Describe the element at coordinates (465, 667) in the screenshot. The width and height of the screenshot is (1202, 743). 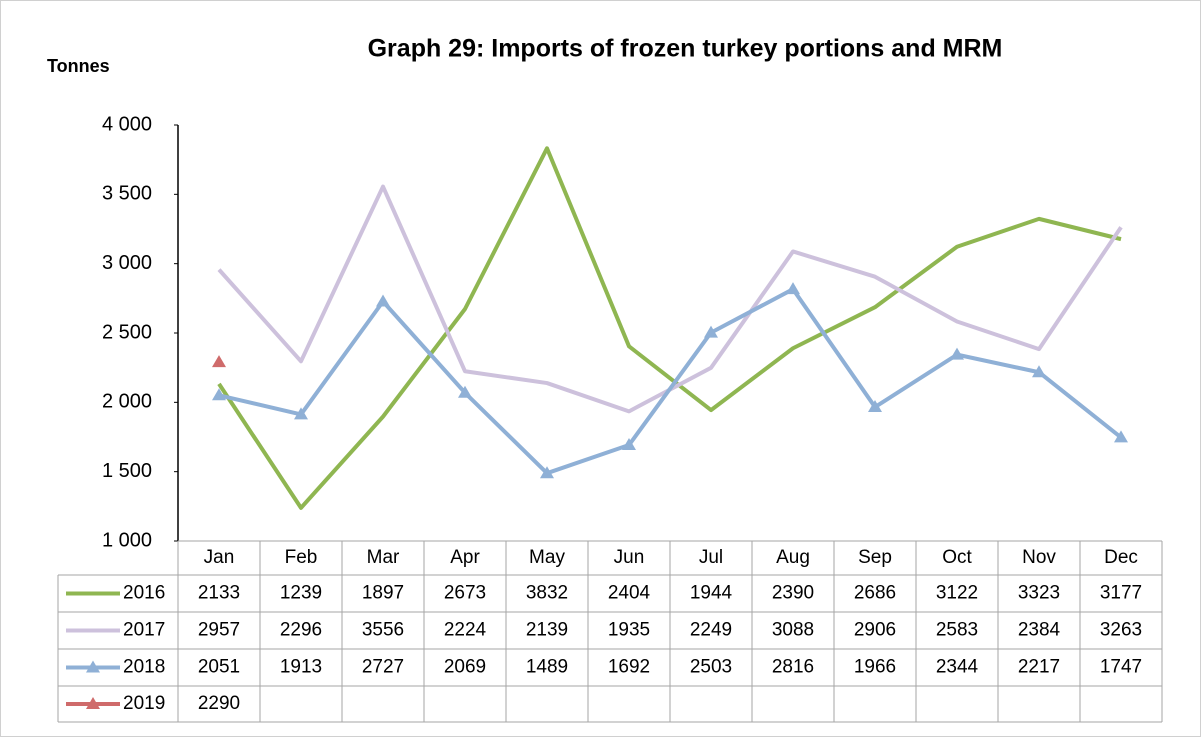
I see `table-value: 2069` at that location.